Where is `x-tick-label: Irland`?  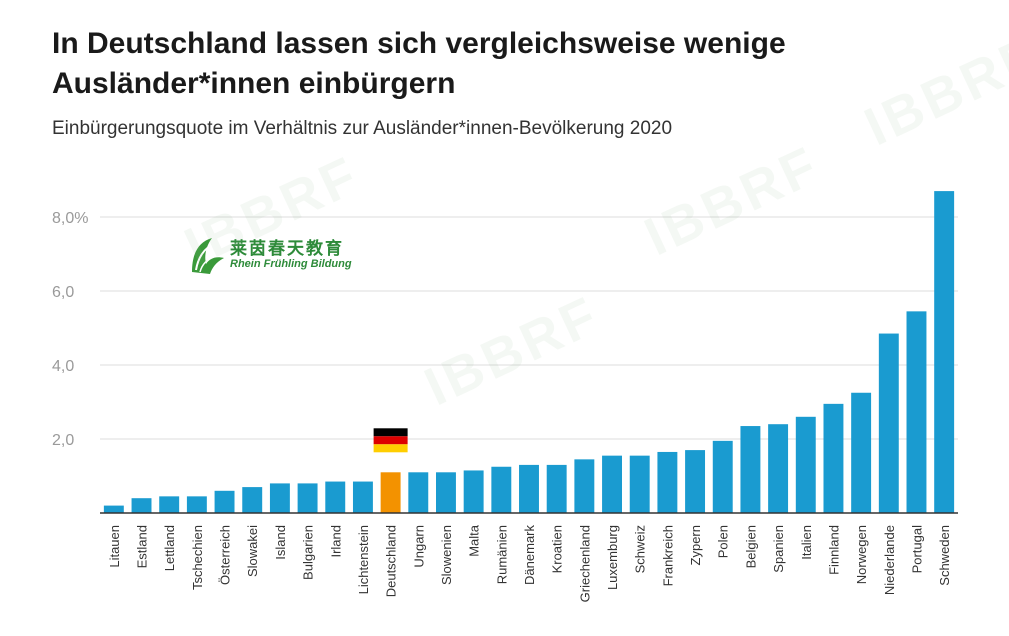
x-tick-label: Irland is located at coordinates (335, 541).